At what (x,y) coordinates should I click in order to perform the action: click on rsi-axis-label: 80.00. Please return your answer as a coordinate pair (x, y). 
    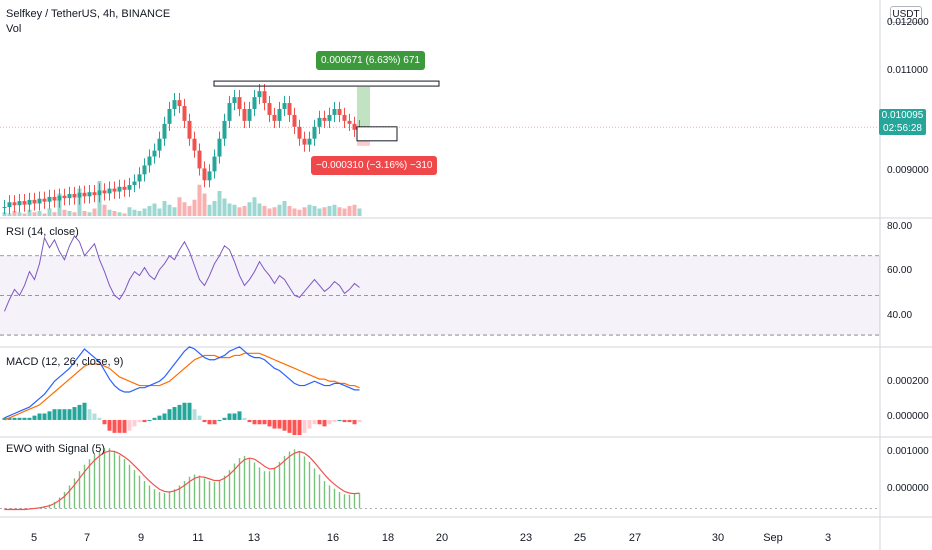
    Looking at the image, I should click on (900, 226).